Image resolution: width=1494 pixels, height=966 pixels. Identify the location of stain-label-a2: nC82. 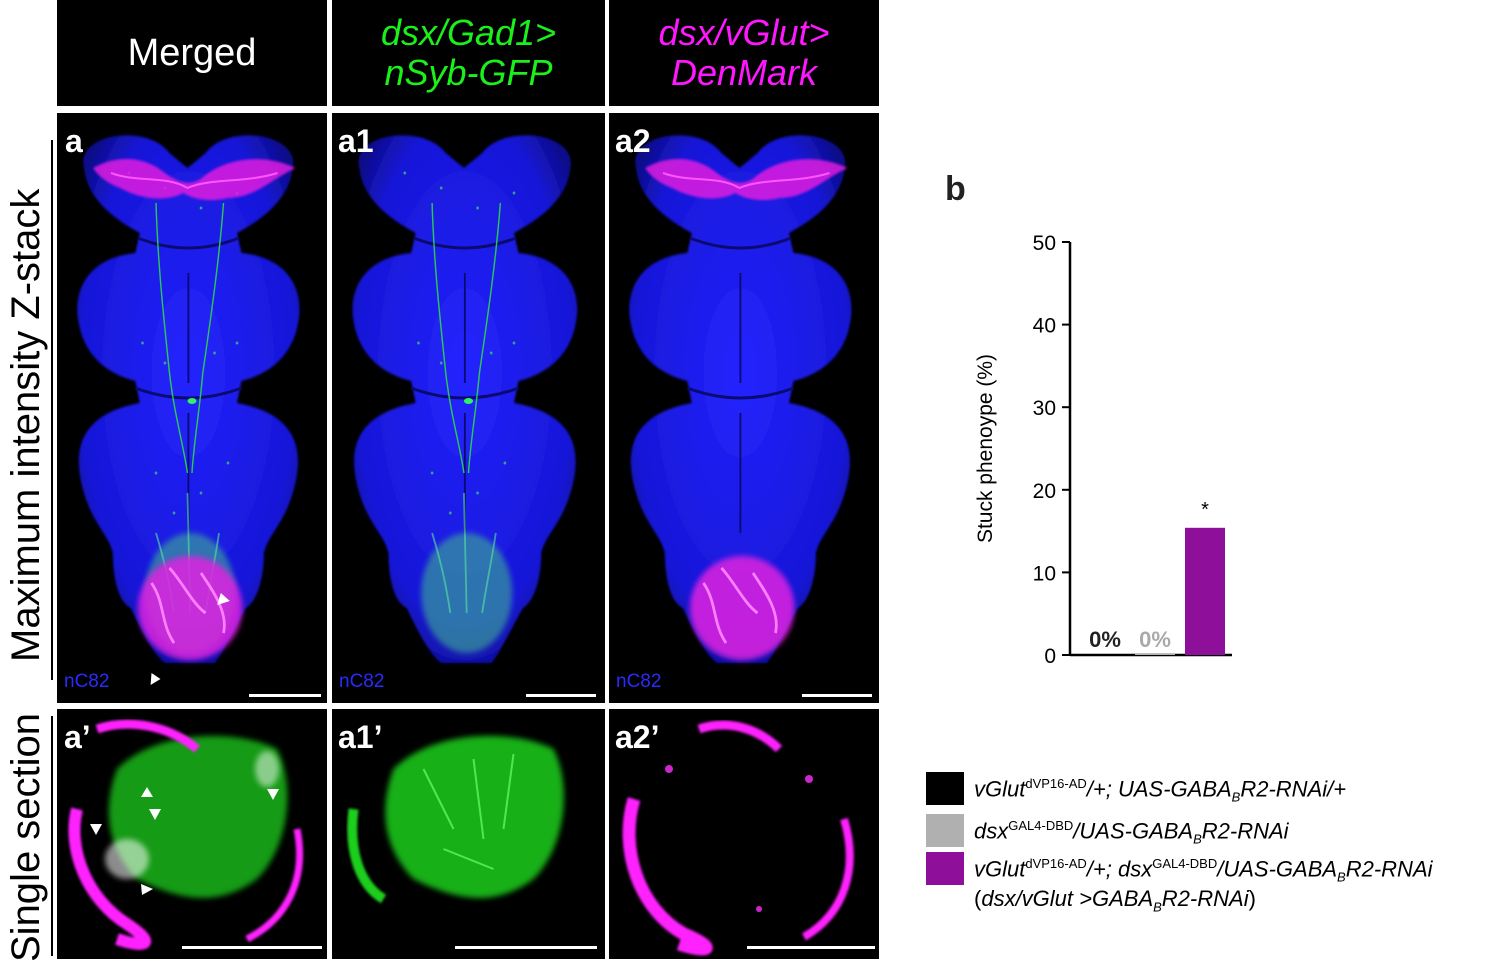
(639, 681).